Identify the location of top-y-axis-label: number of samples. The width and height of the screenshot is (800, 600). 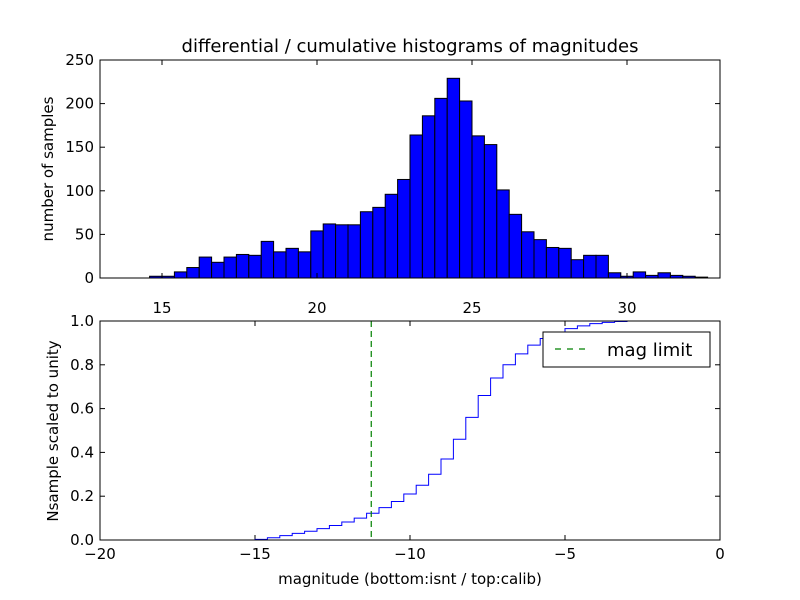
(48, 168).